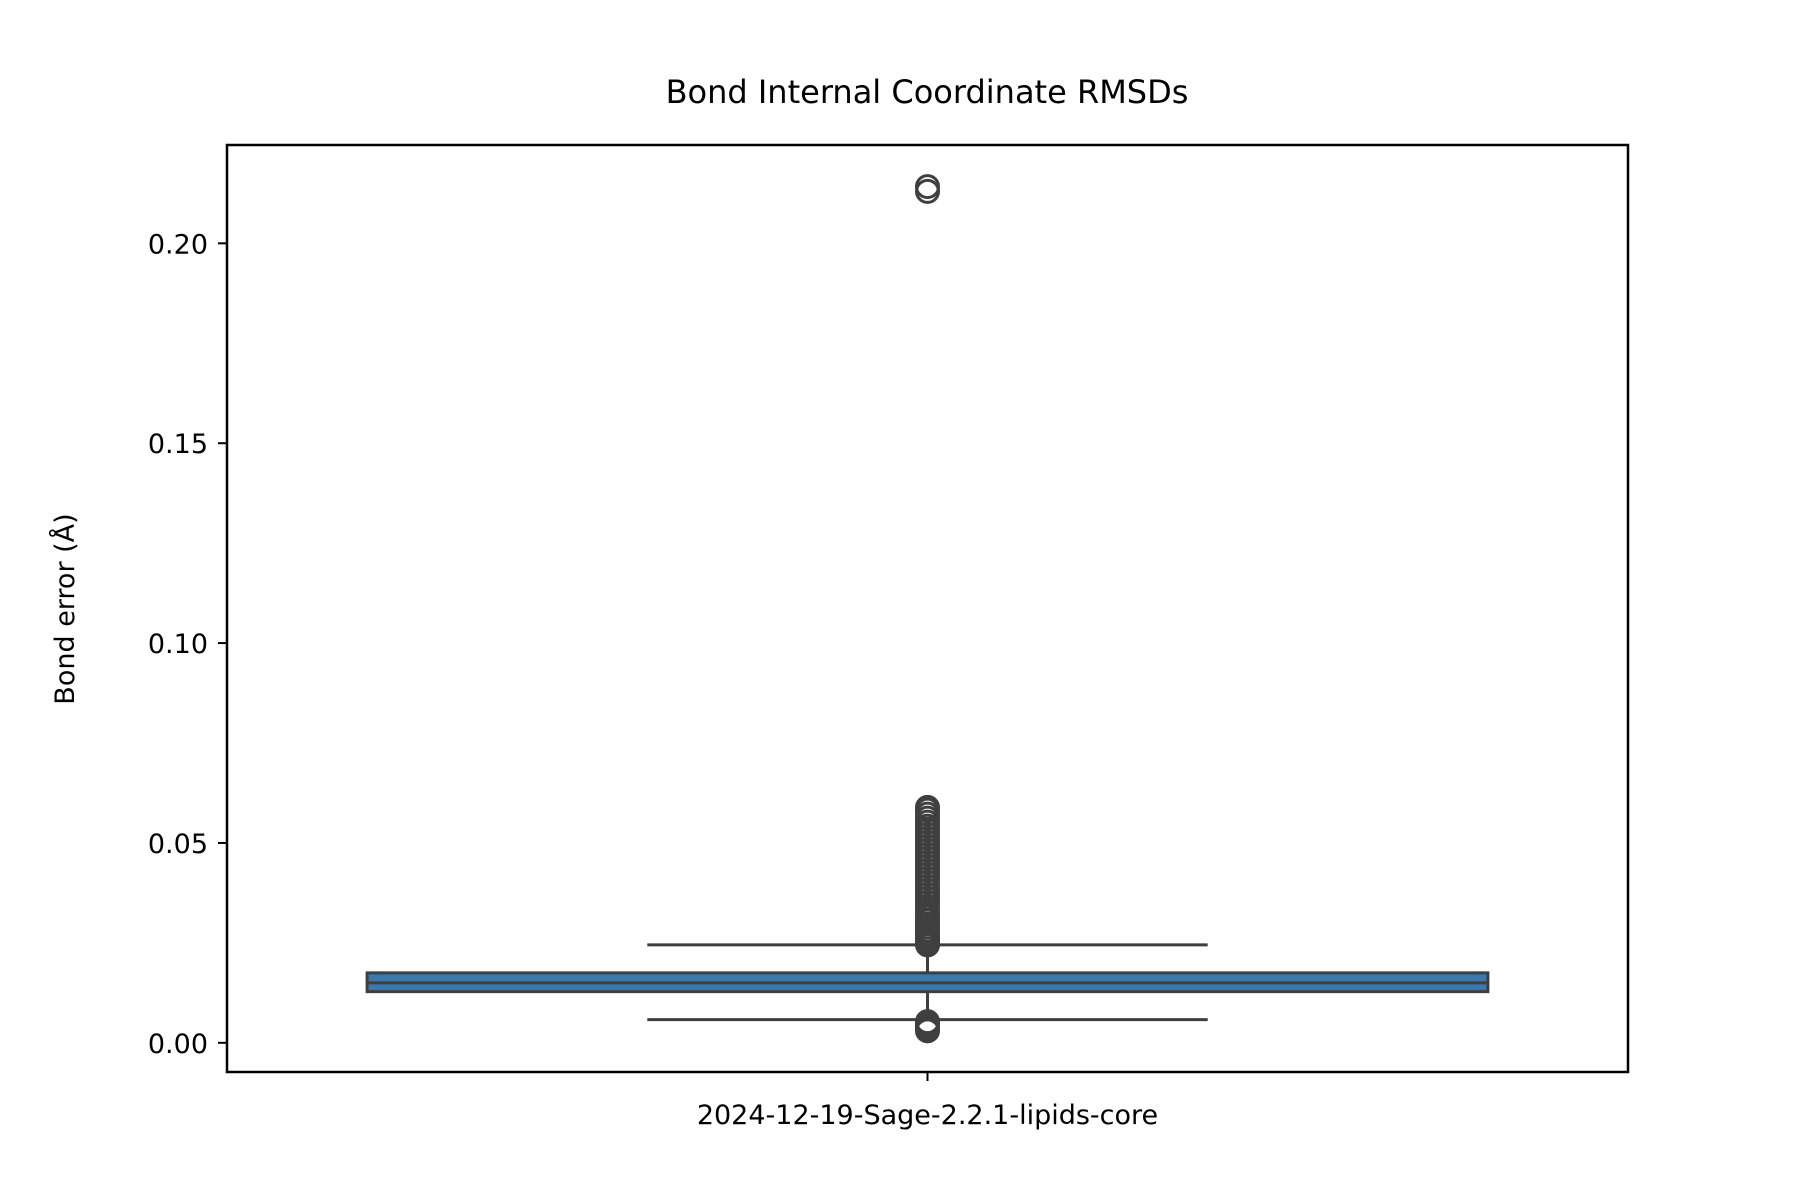 The width and height of the screenshot is (1800, 1200). Describe the element at coordinates (65, 608) in the screenshot. I see `y-axis-label: Bond error (Å)` at that location.